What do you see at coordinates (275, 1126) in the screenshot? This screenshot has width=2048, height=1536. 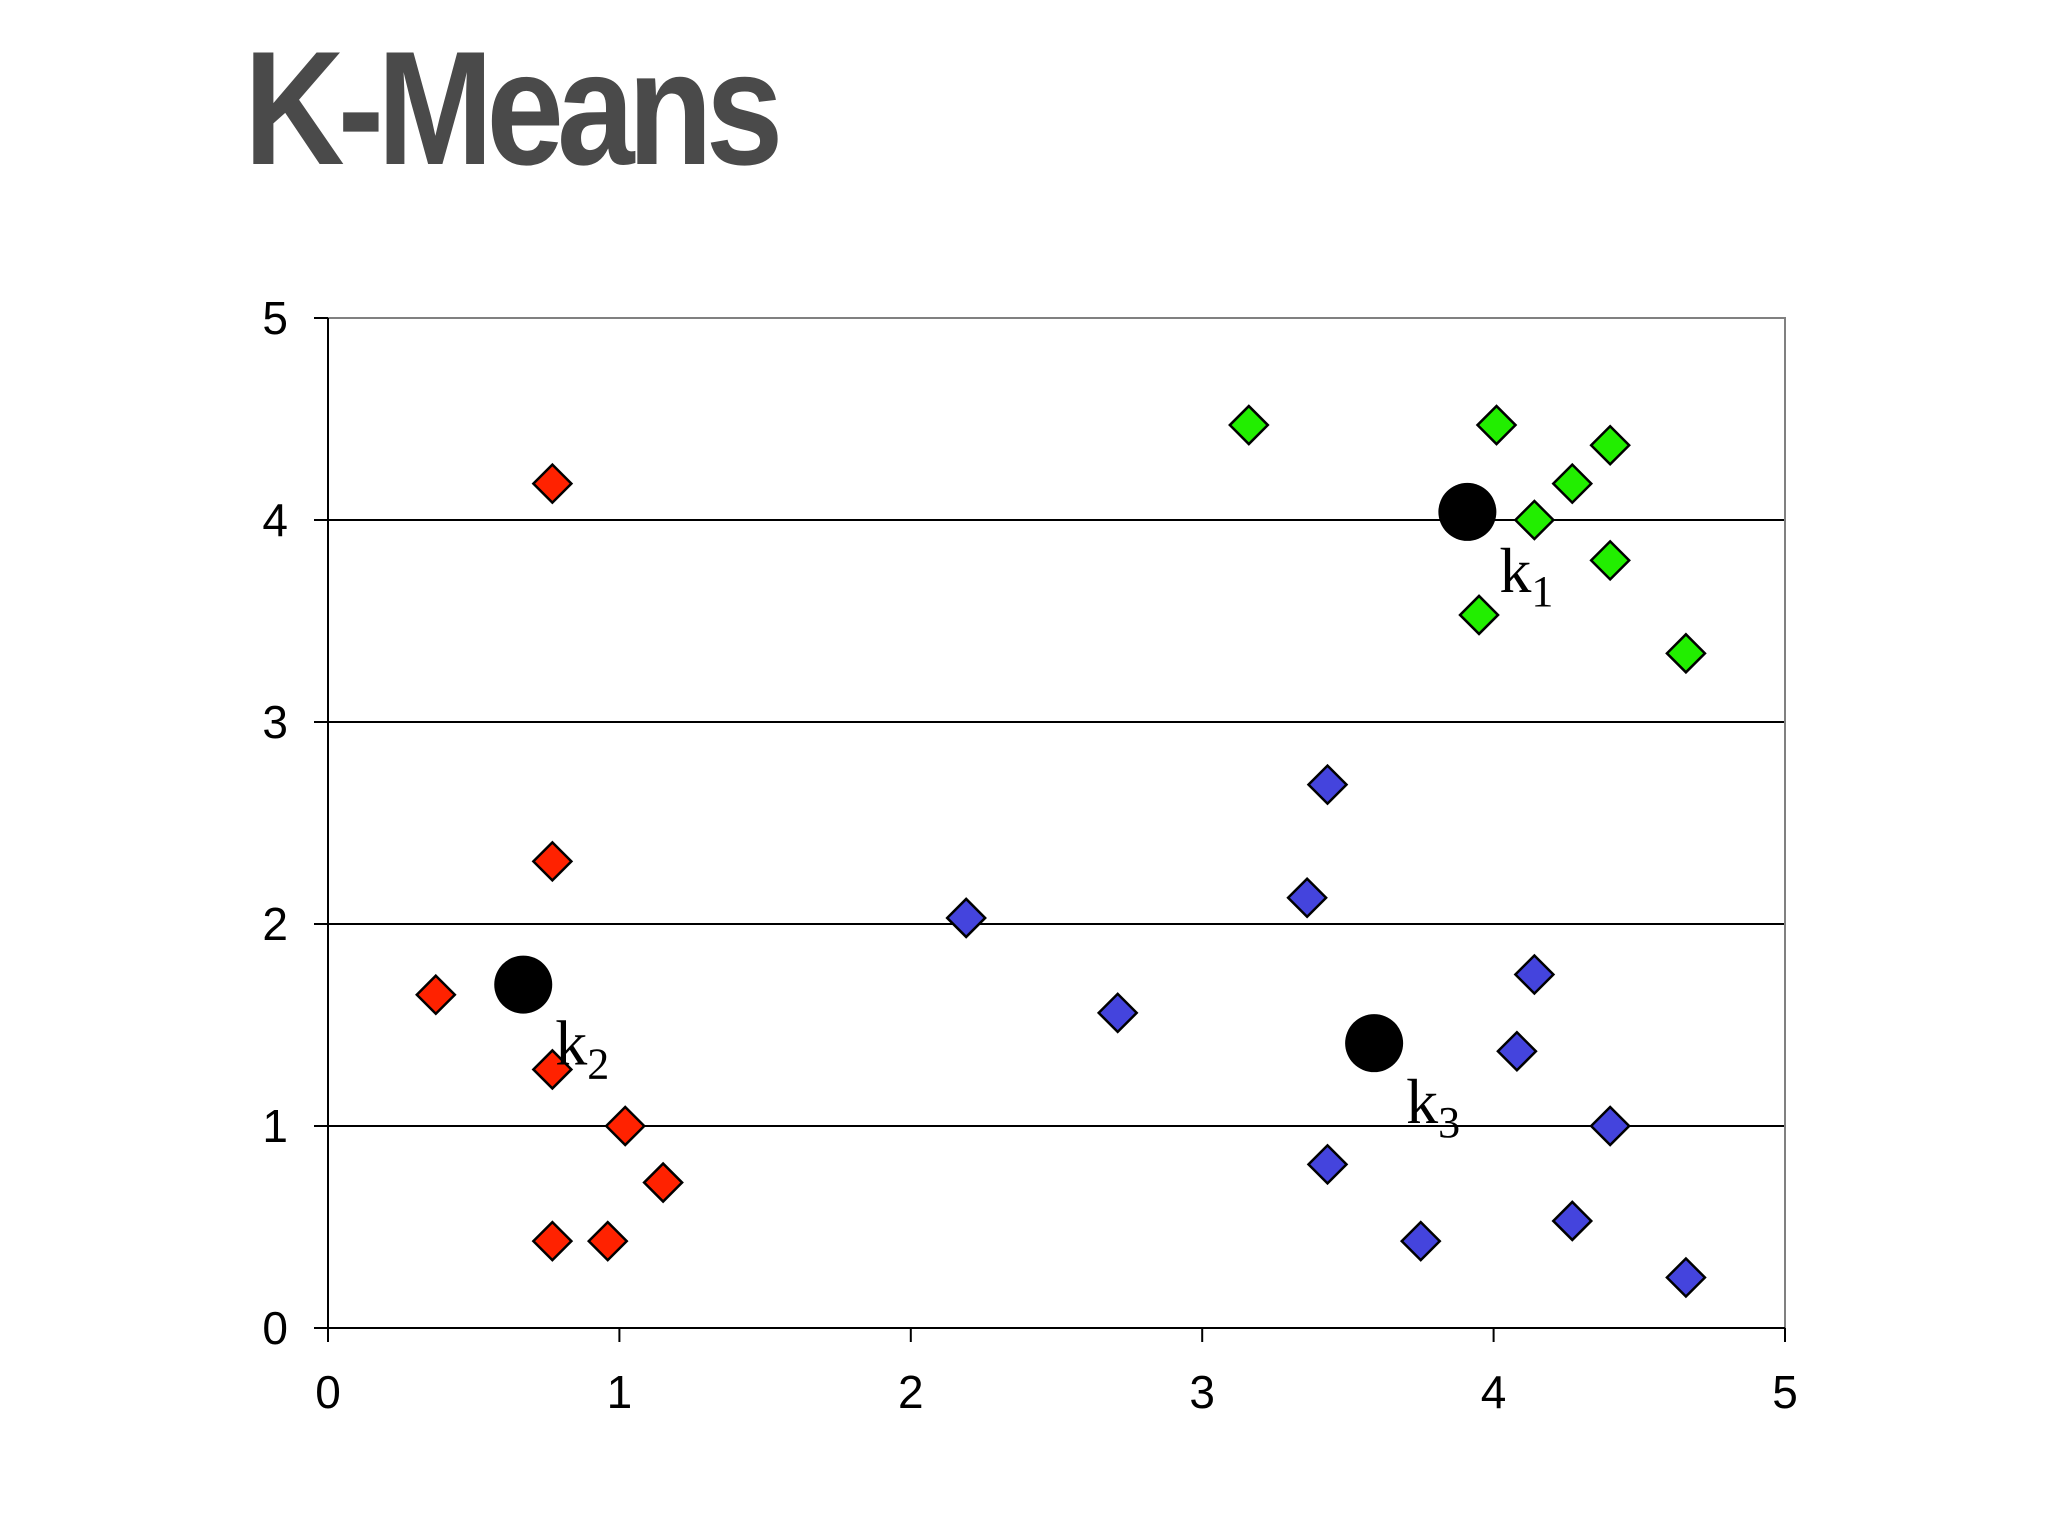 I see `y-tick-label-1: 1` at bounding box center [275, 1126].